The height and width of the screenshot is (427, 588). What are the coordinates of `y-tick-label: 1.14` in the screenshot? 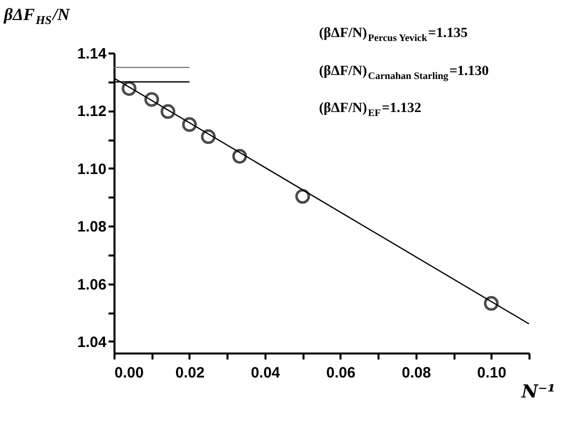 It's located at (92, 54).